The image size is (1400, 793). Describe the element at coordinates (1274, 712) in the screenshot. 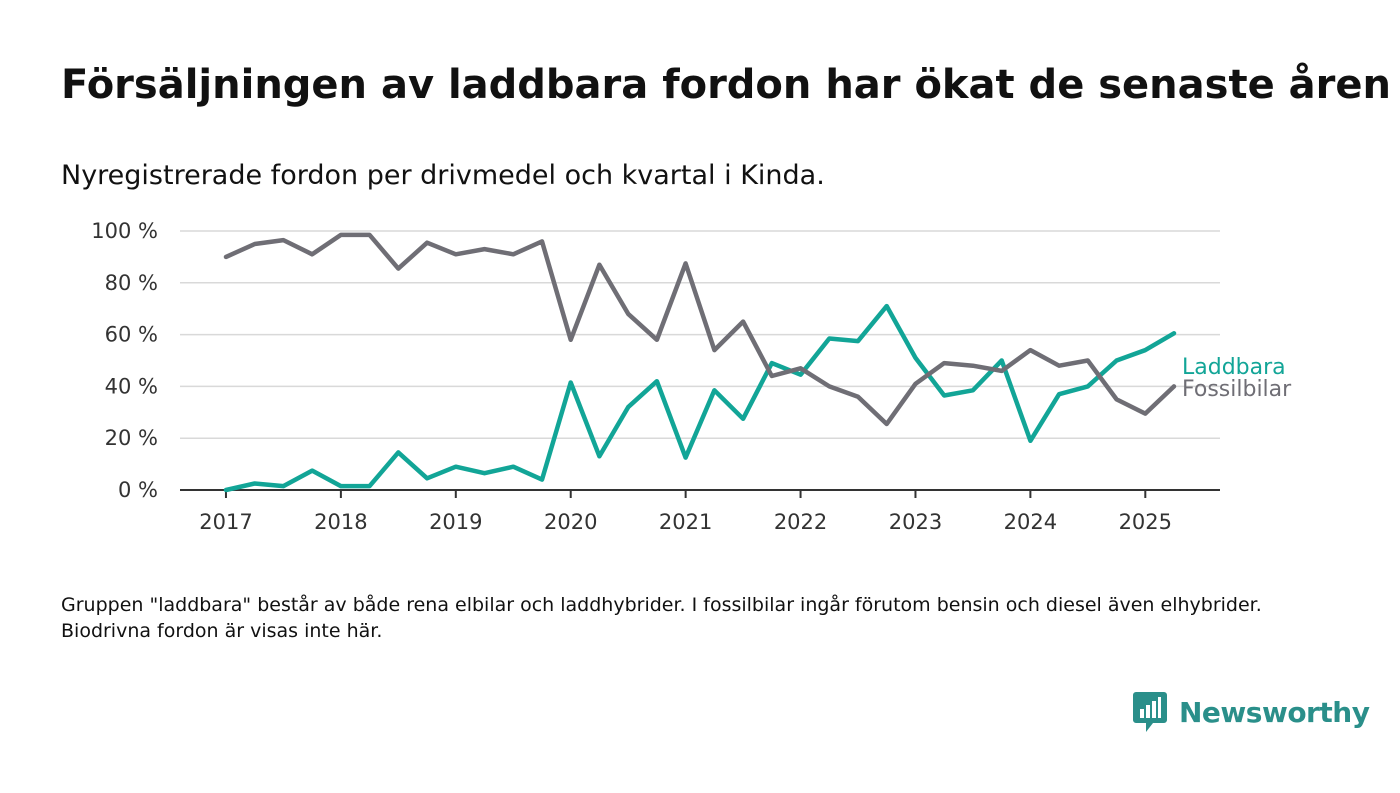

I see `brand-name: Newsworthy` at that location.